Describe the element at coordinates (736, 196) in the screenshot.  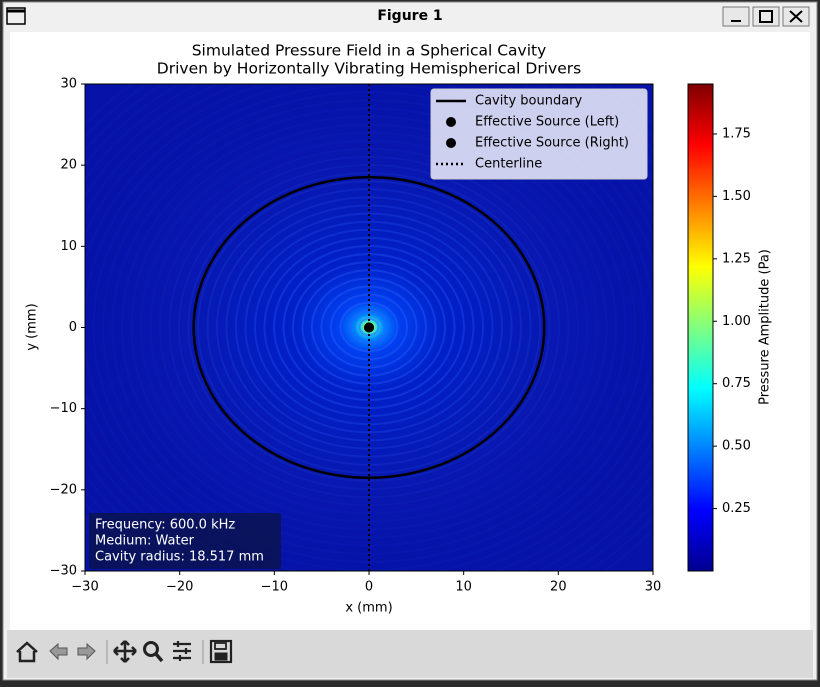
I see `colorbar-tick-label: 1.50` at that location.